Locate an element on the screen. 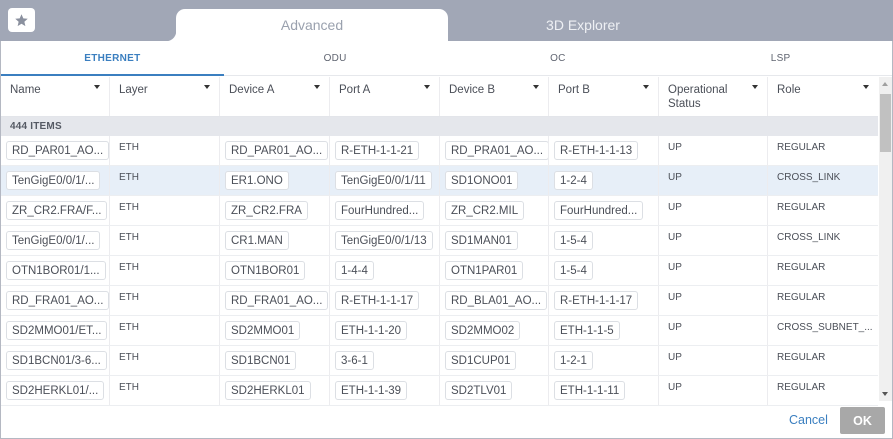  device-b-chip: ZR_CR2.MIL is located at coordinates (485, 210).